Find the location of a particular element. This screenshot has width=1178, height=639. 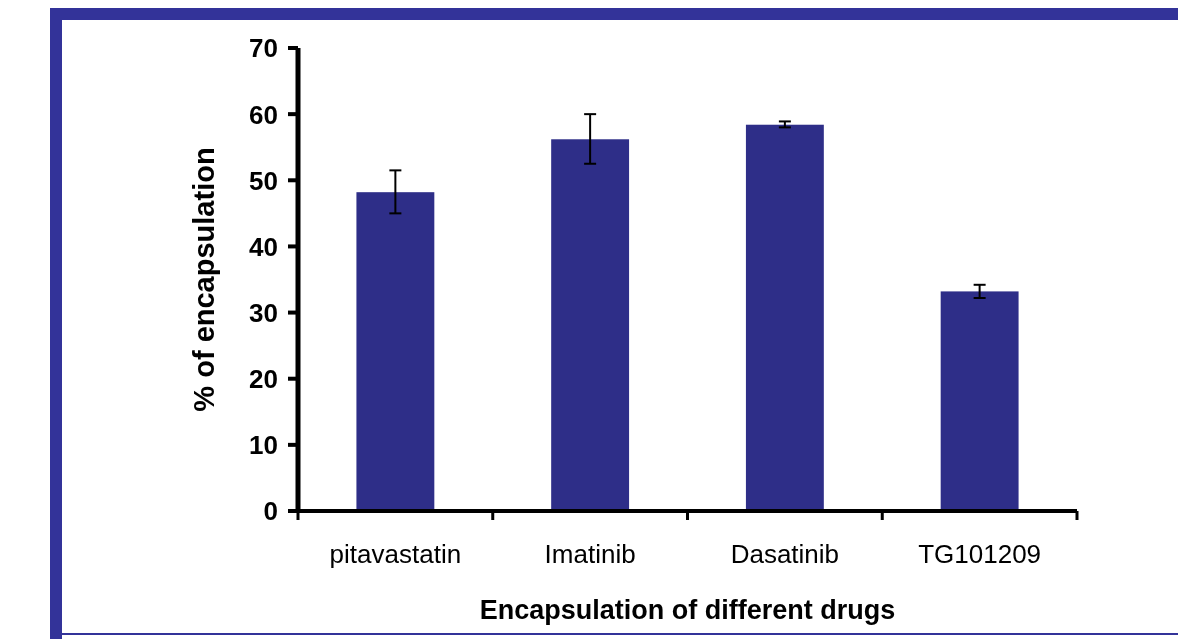

y-tick-label: 70 is located at coordinates (263, 48).